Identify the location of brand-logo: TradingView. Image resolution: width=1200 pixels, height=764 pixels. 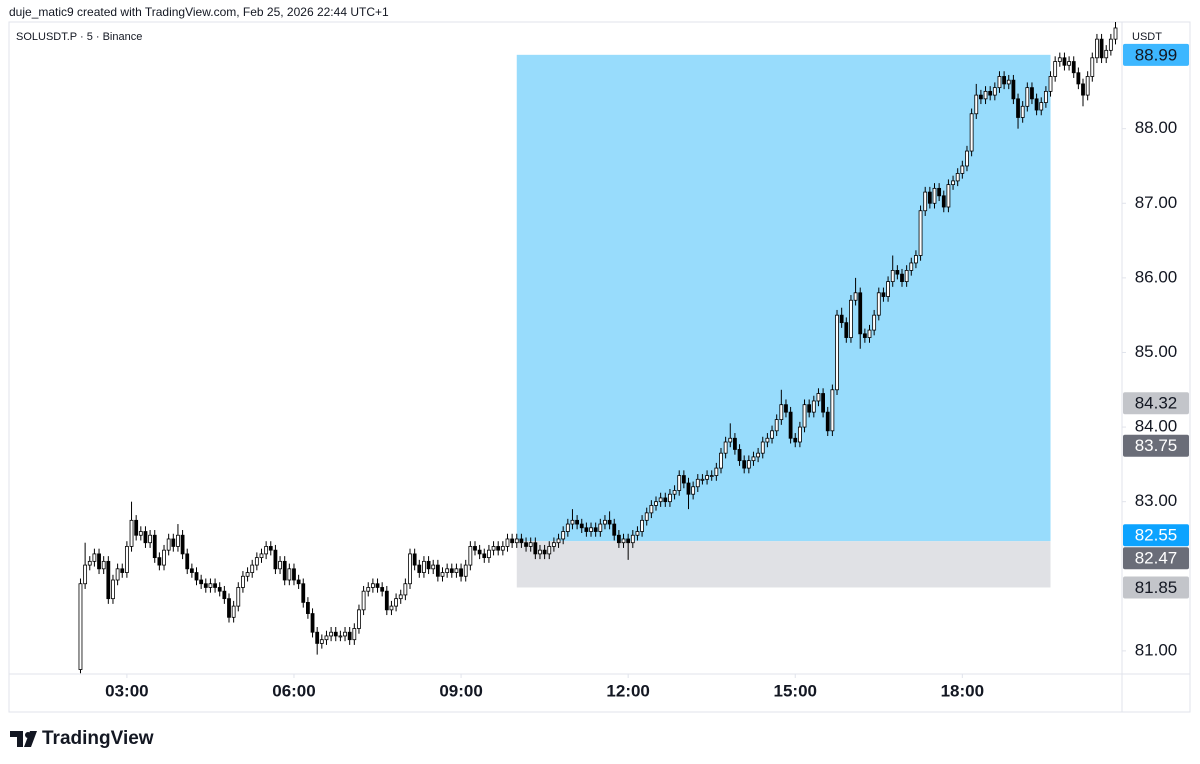
(82, 738).